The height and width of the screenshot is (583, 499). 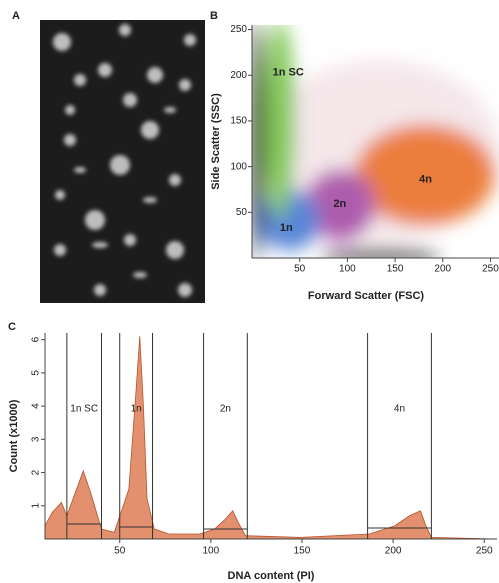 I want to click on y-tick-label: 3, so click(x=36, y=439).